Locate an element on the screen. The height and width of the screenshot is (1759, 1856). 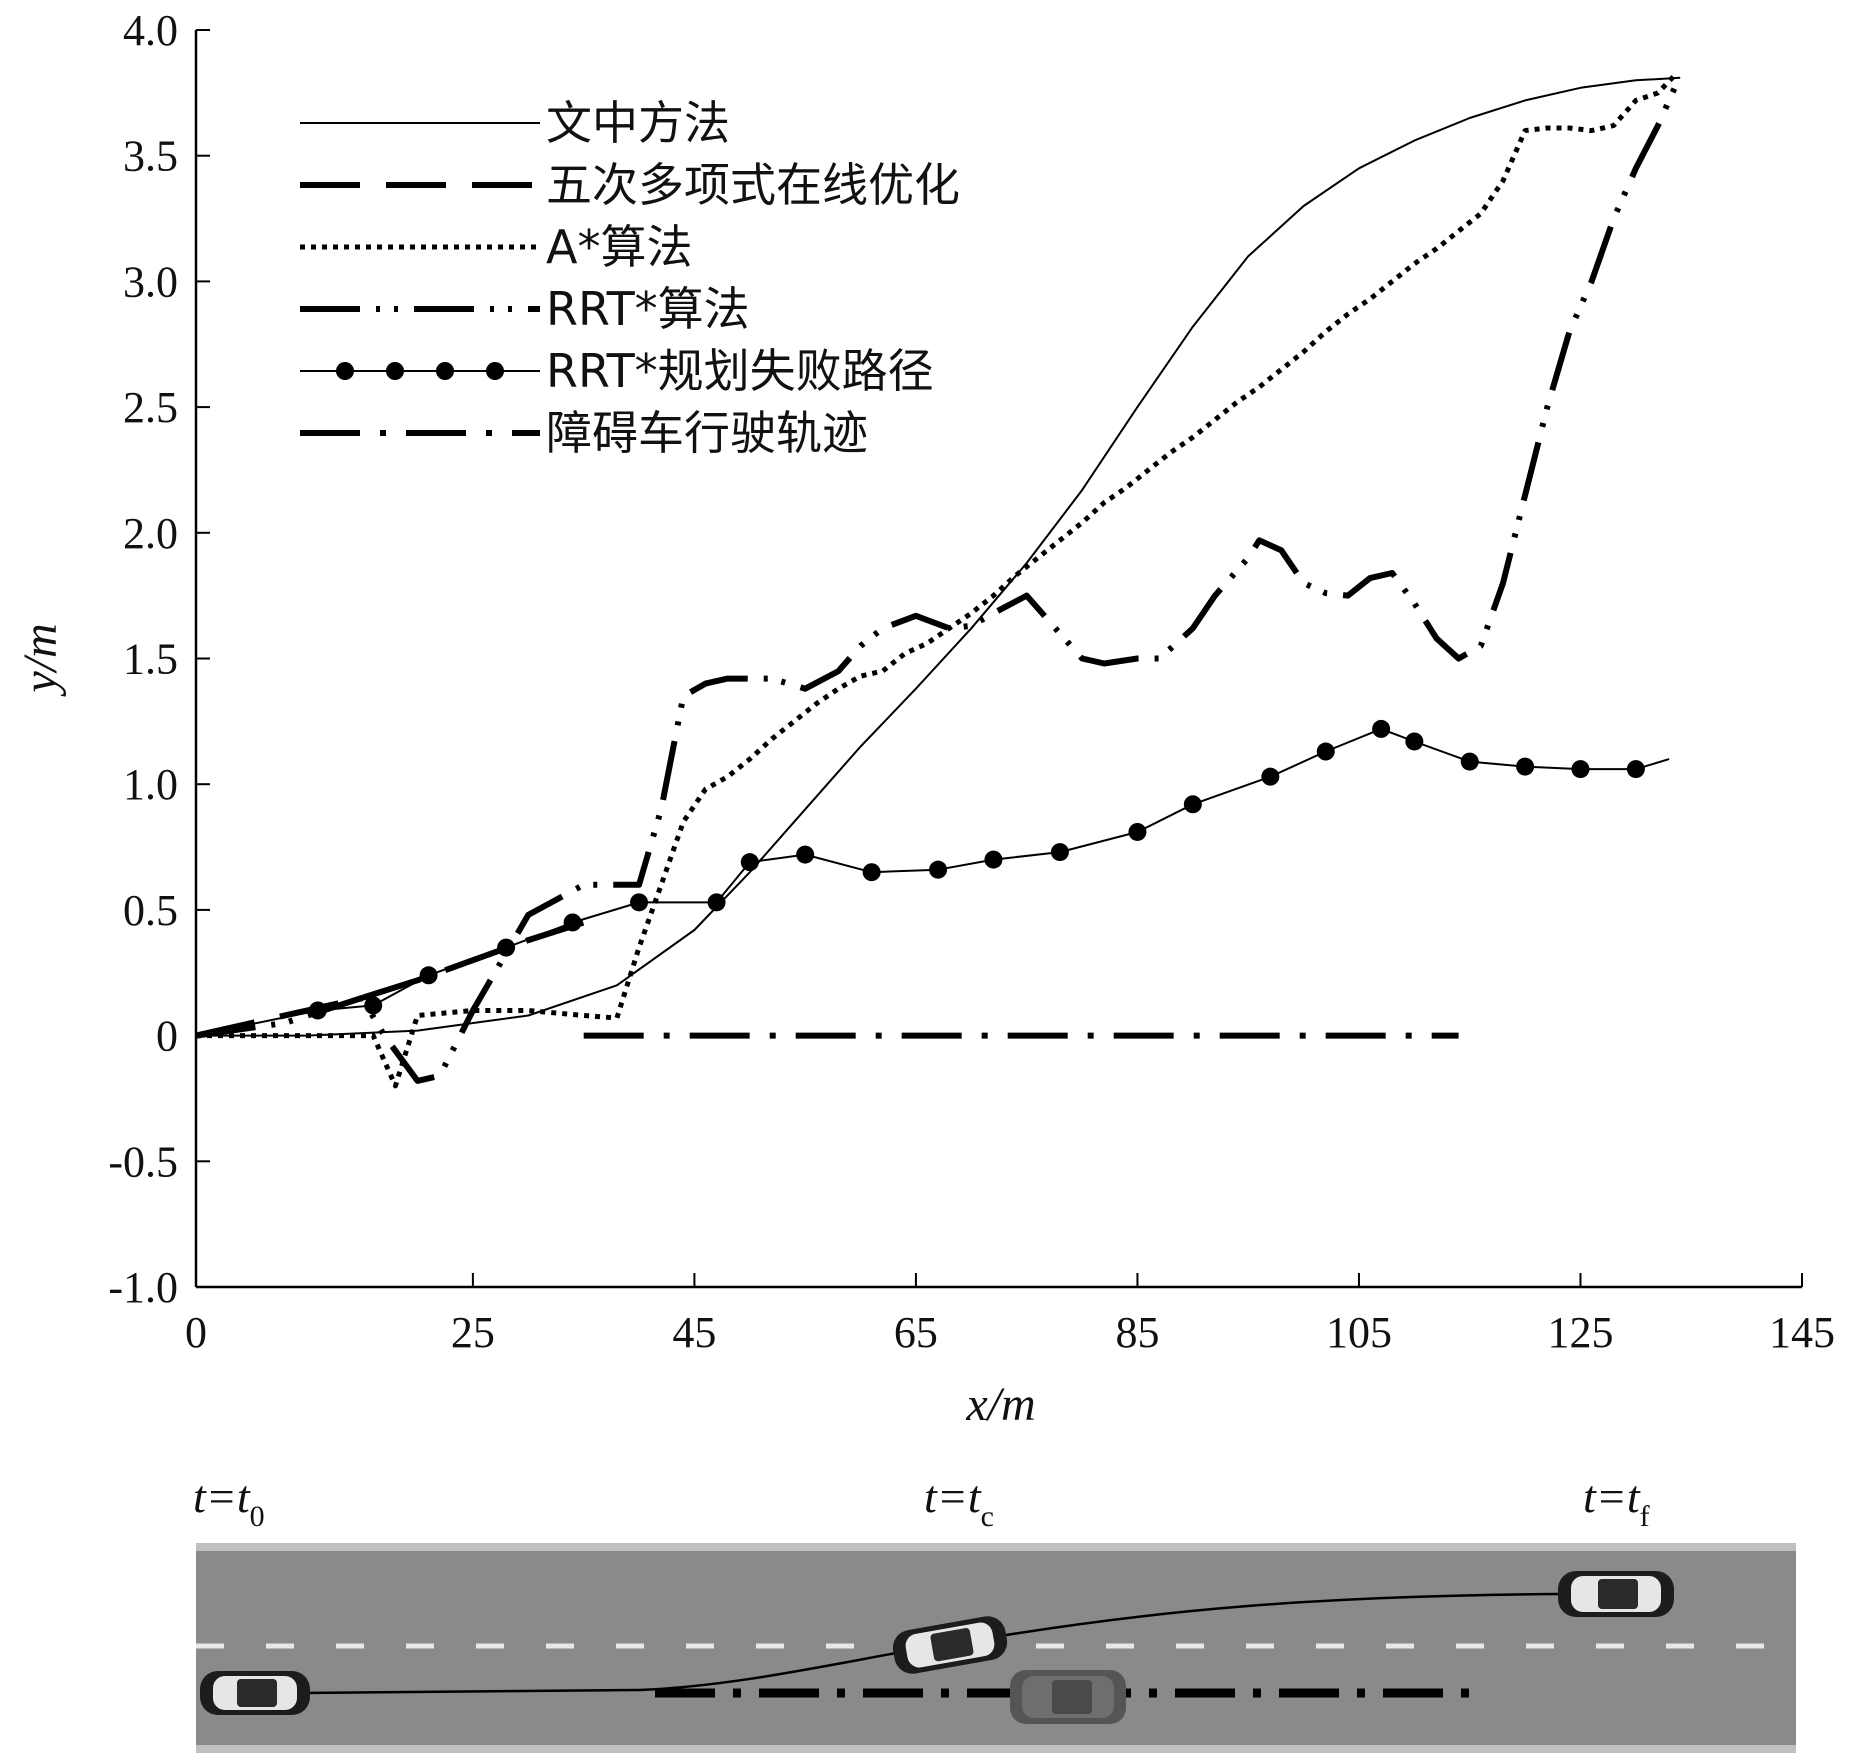
y-tick-label: 1.5 is located at coordinates (150, 659).